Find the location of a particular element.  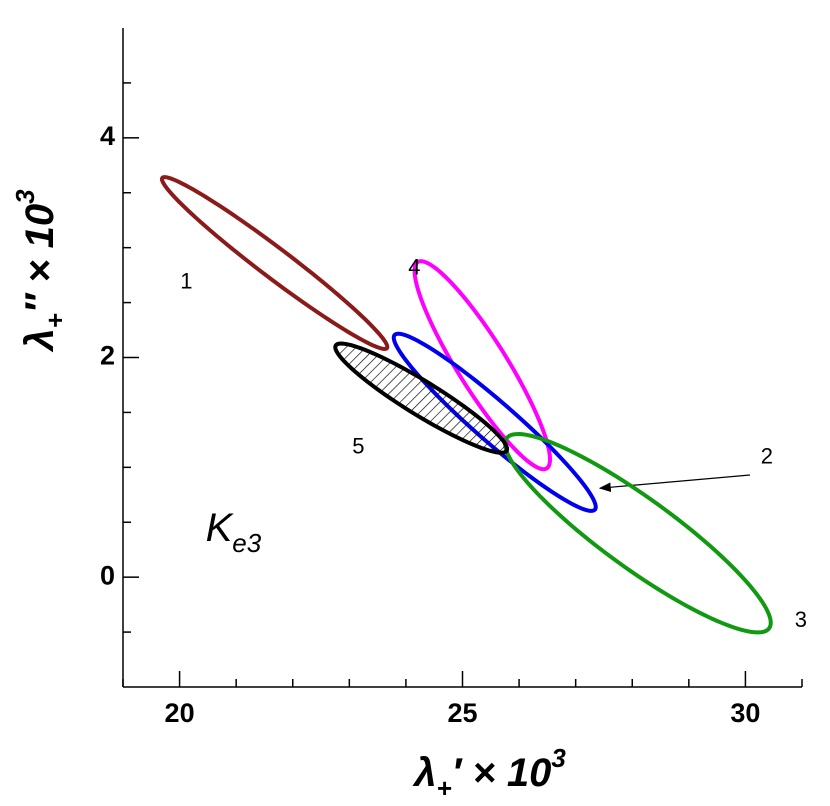

annotation: Ke3 is located at coordinates (234, 532).